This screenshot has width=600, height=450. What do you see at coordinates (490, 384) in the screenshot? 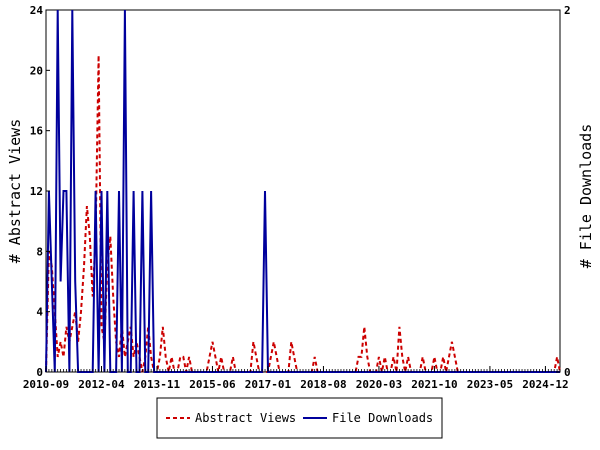
I see `x-tick-label: 2023-05` at bounding box center [490, 384].